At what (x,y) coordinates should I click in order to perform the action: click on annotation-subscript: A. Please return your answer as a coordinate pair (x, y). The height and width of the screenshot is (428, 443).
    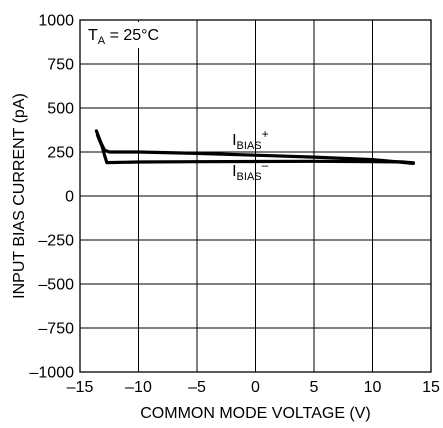
    Looking at the image, I should click on (102, 41).